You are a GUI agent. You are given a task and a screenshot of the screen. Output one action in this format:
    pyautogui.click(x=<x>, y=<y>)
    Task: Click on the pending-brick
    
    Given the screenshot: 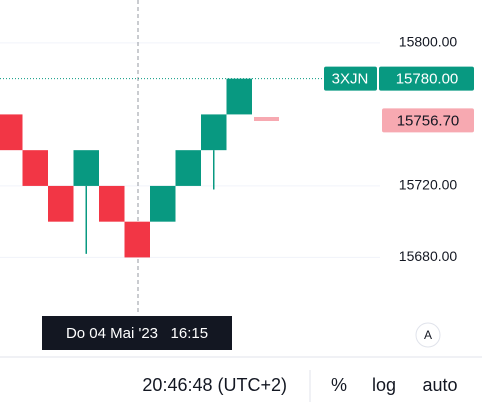 What is the action you would take?
    pyautogui.click(x=266, y=119)
    